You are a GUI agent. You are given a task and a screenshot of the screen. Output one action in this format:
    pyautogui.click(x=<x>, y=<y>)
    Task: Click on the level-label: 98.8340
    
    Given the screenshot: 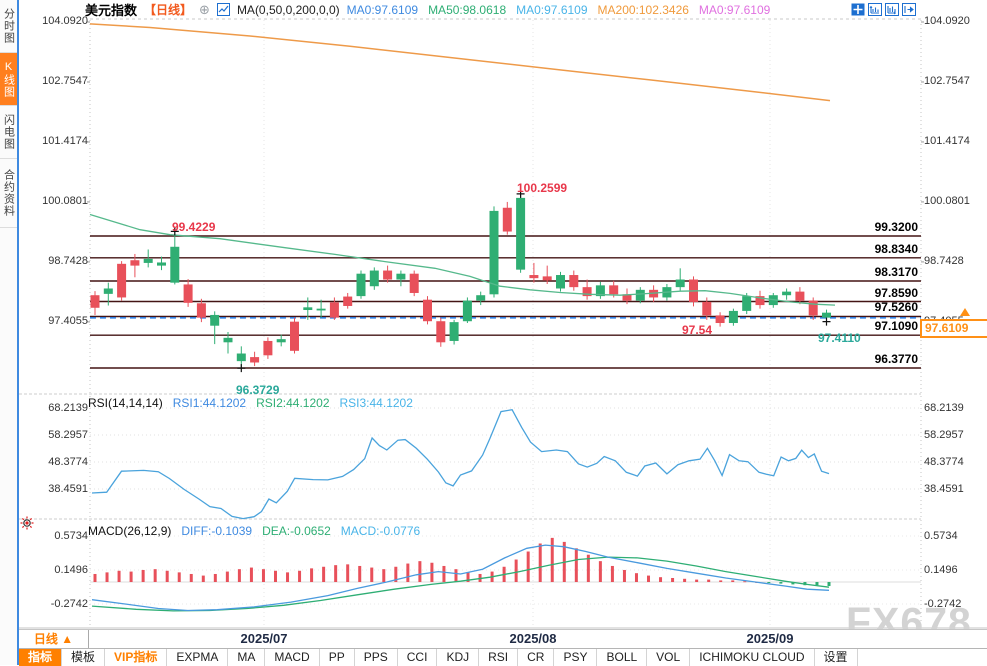 What is the action you would take?
    pyautogui.click(x=896, y=248)
    